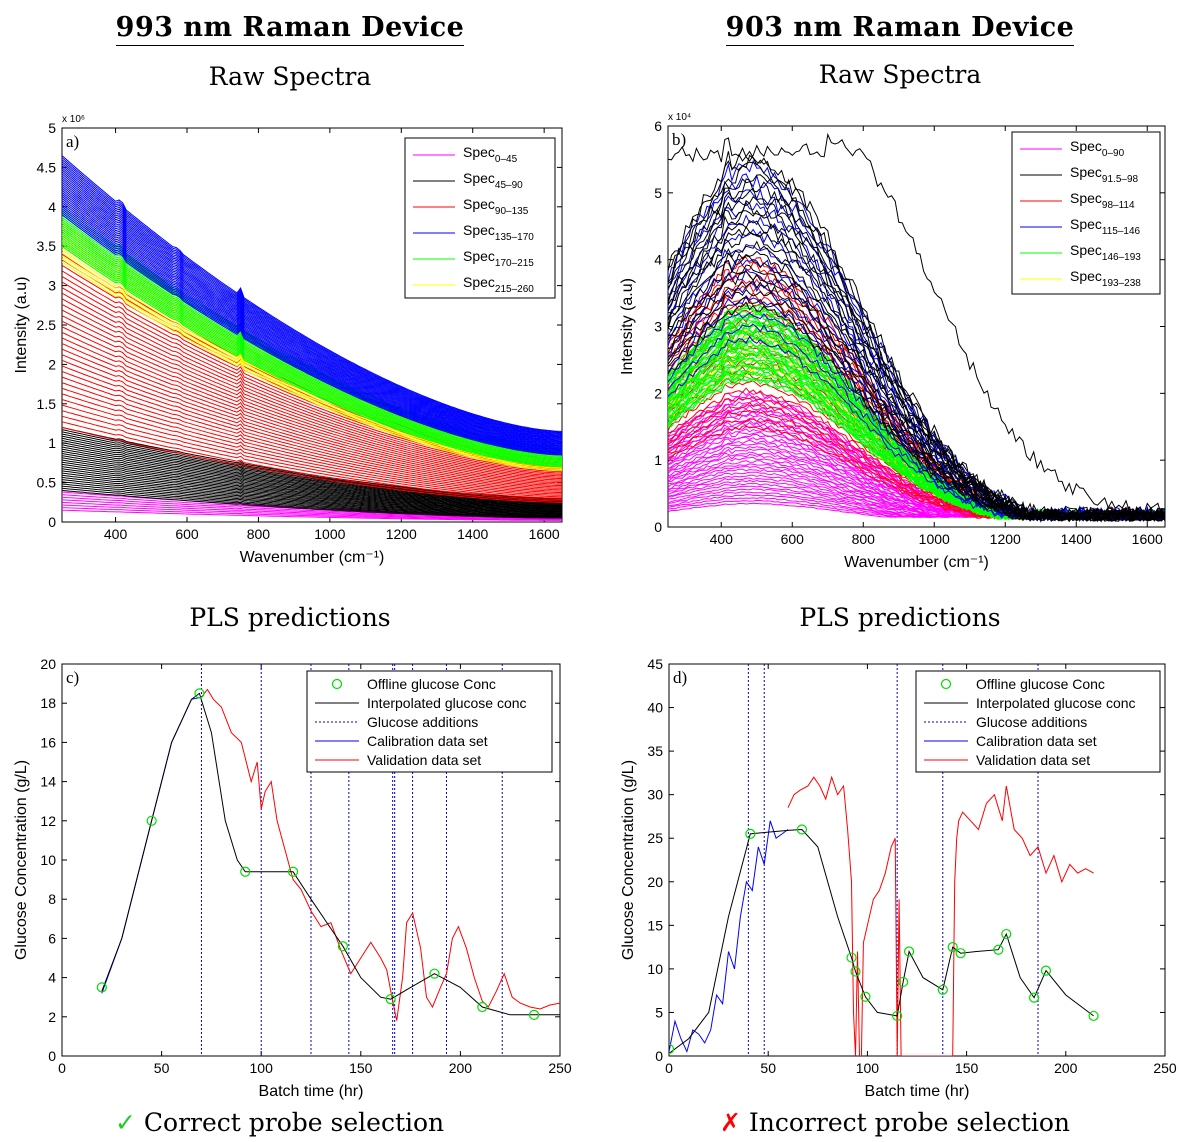 This screenshot has width=1179, height=1142. I want to click on x-tick-label: 250, so click(1165, 1068).